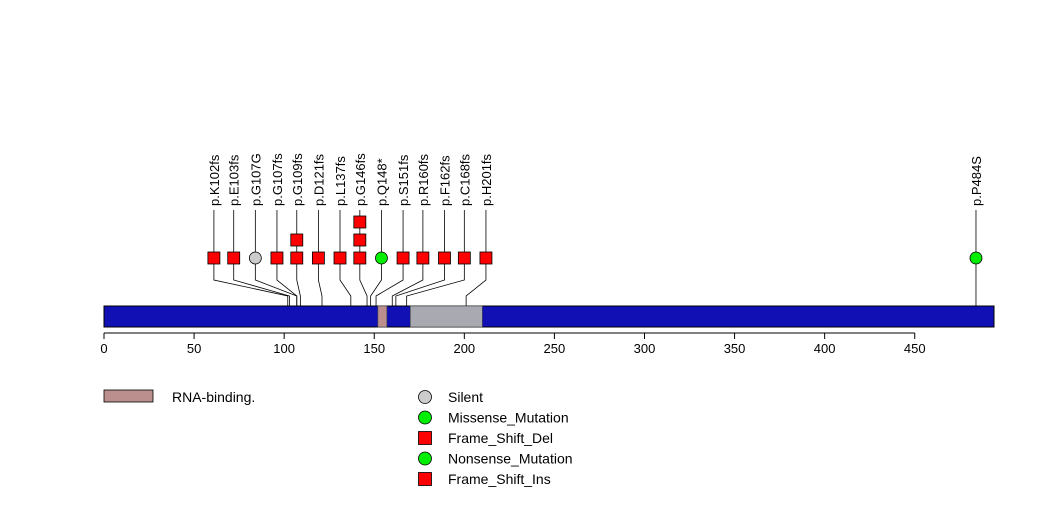 Image resolution: width=1047 pixels, height=524 pixels. I want to click on mutation-label: p.E103fs, so click(234, 180).